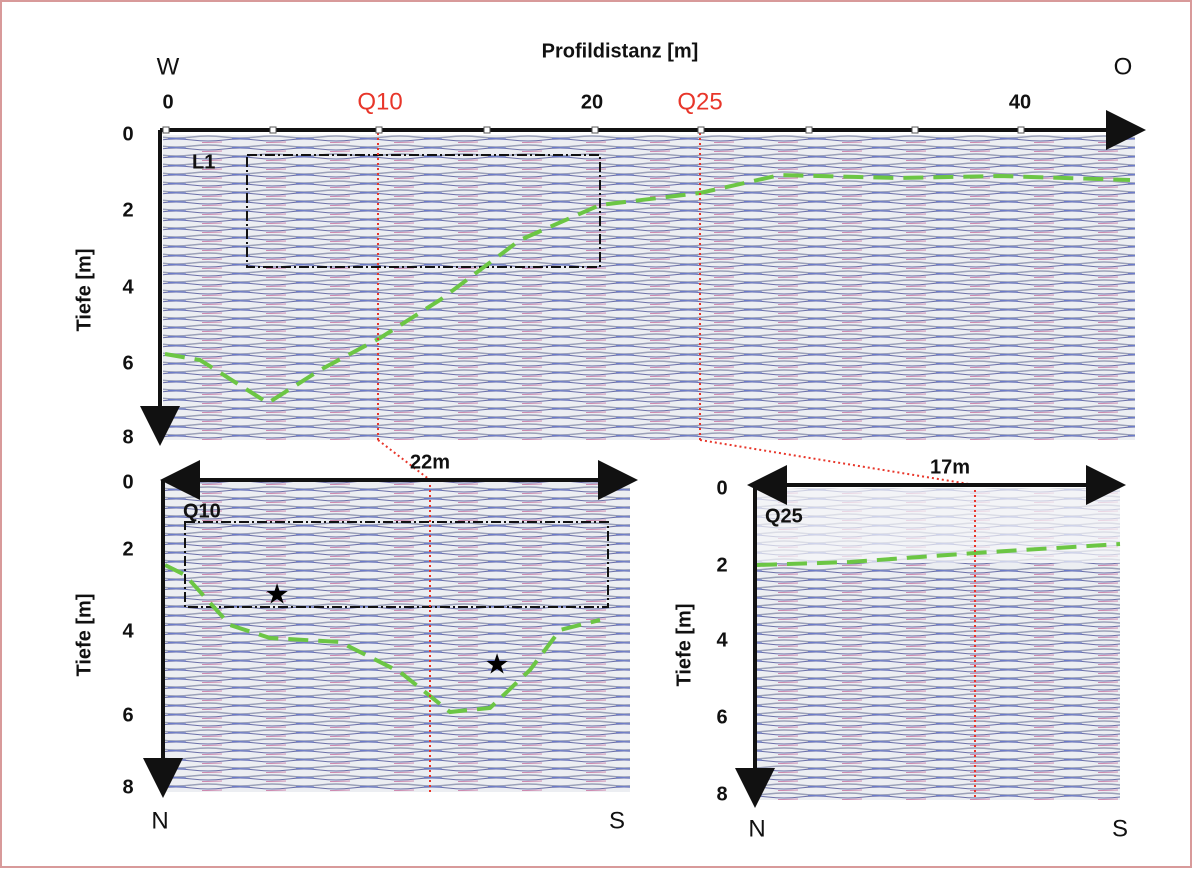 The height and width of the screenshot is (873, 1192). What do you see at coordinates (592, 102) in the screenshot?
I see `x-tick-label: 20` at bounding box center [592, 102].